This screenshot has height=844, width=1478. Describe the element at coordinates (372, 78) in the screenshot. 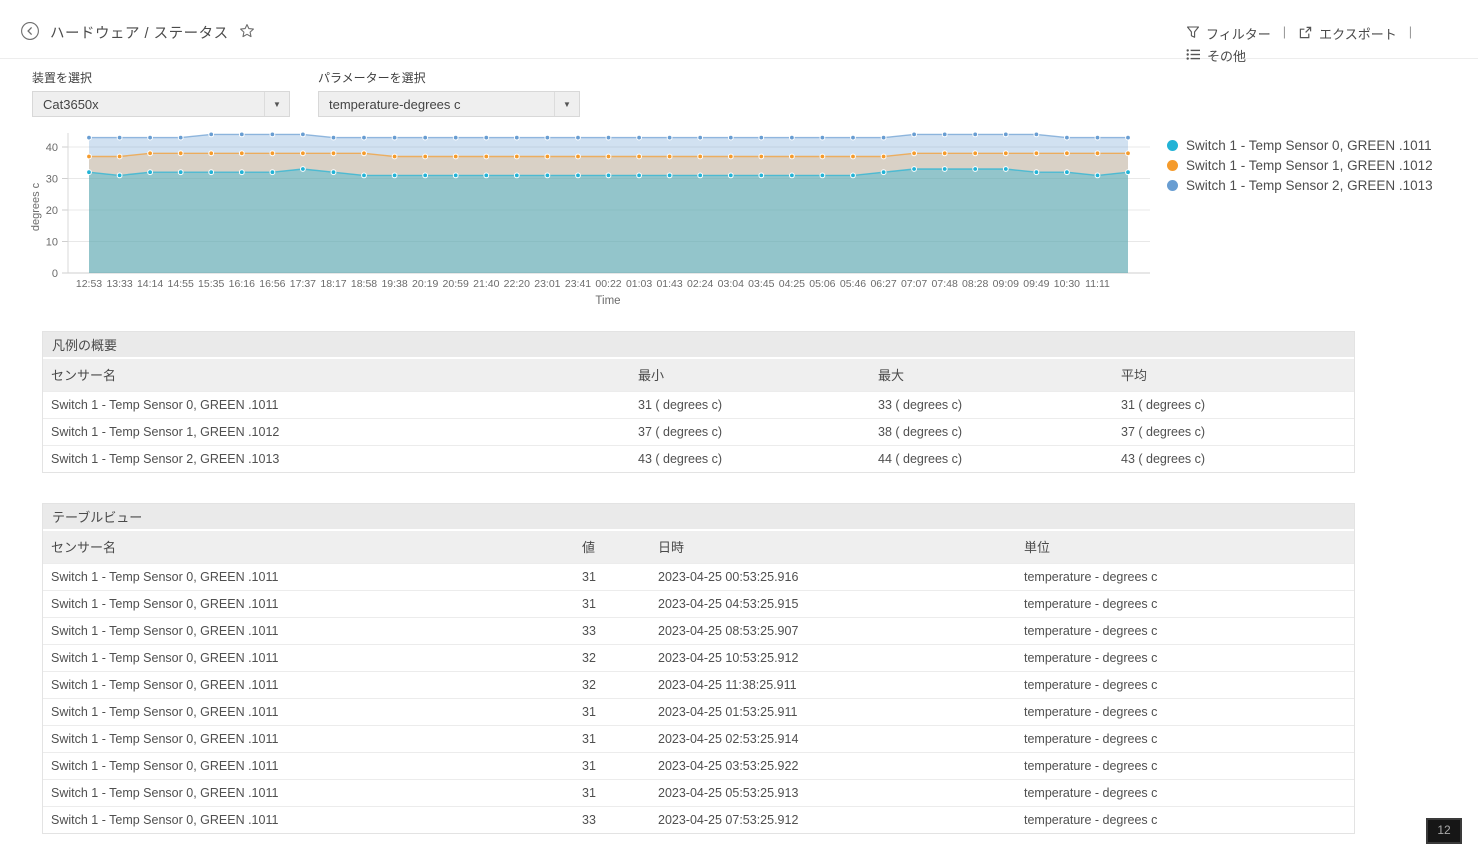

I see `parameter-select-label: パラメーターを選択` at that location.